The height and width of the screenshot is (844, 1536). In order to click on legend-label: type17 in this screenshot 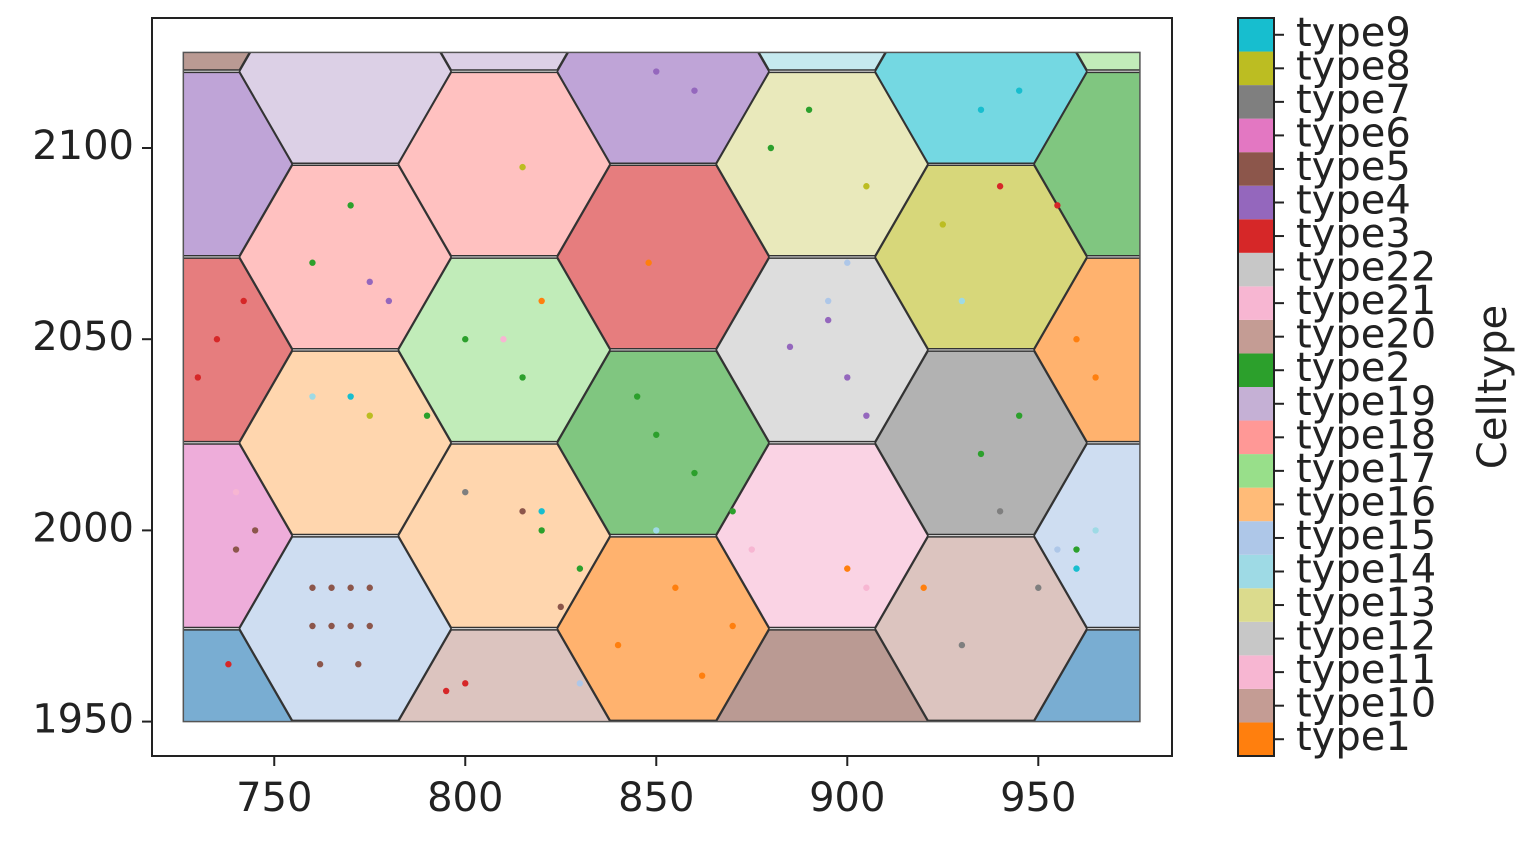, I will do `click(1366, 469)`.